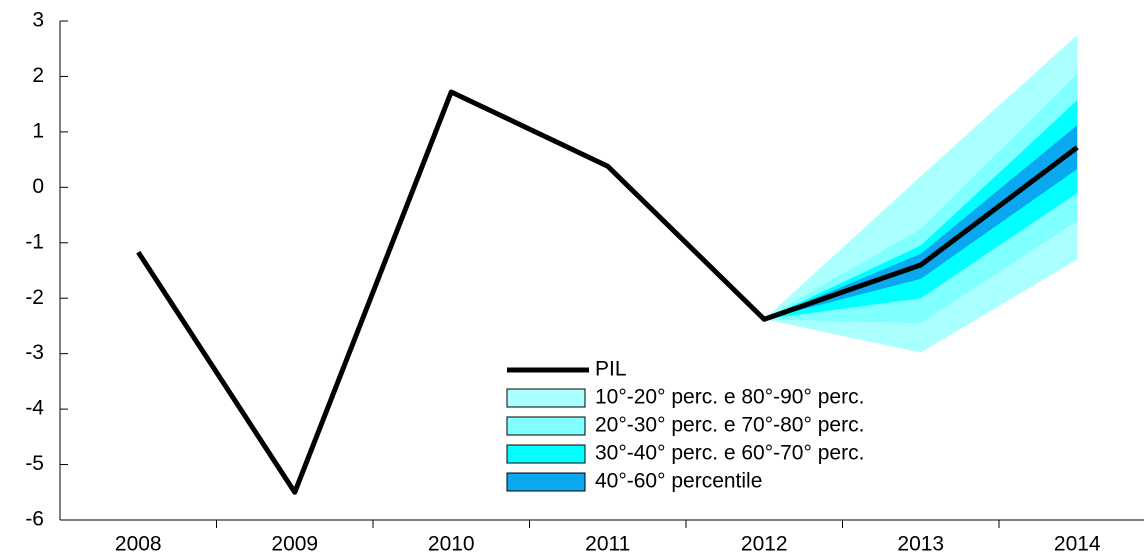  I want to click on y-tick-label: -4, so click(34, 408).